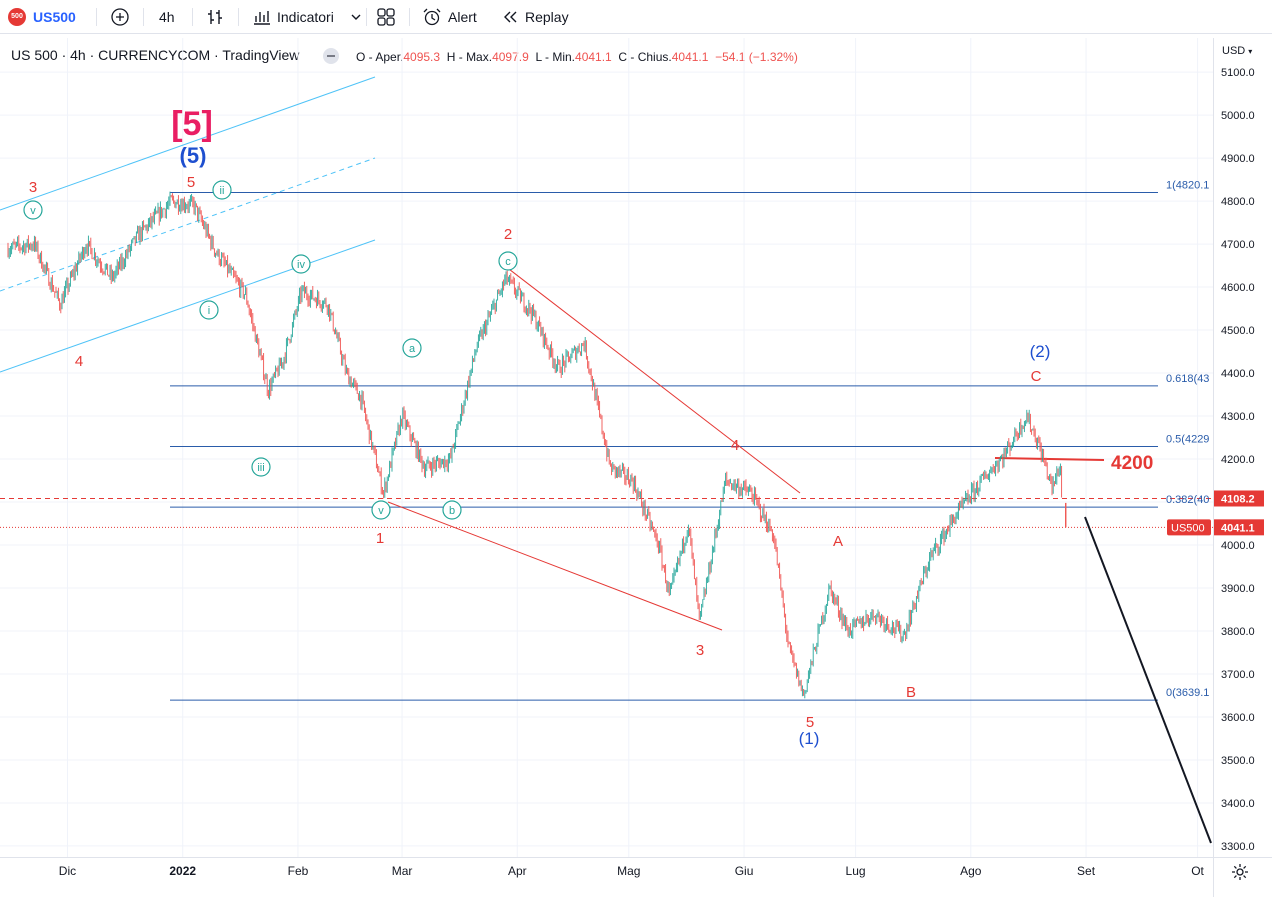 This screenshot has height=897, width=1272. I want to click on fib-level-label: 0.382(40, so click(1187, 500).